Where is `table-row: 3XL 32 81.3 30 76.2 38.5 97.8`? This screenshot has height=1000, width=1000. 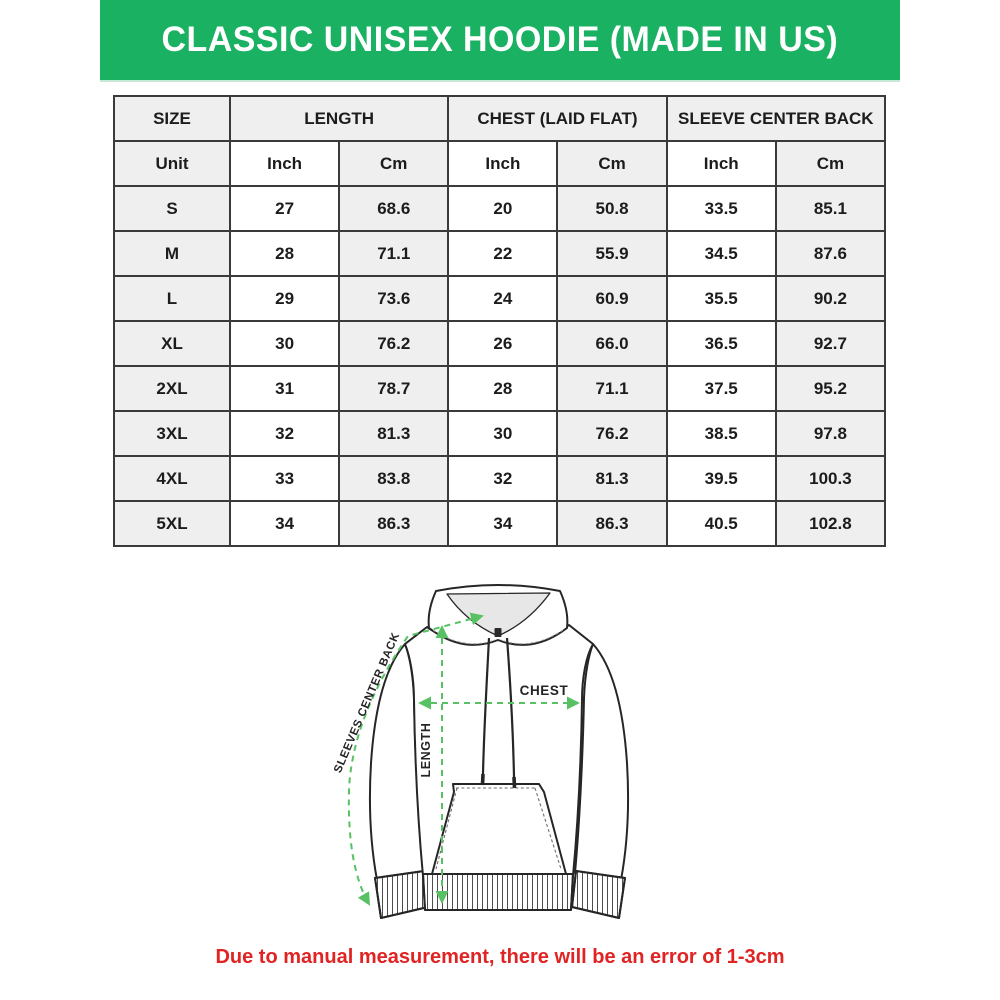
table-row: 3XL 32 81.3 30 76.2 38.5 97.8 is located at coordinates (500, 433).